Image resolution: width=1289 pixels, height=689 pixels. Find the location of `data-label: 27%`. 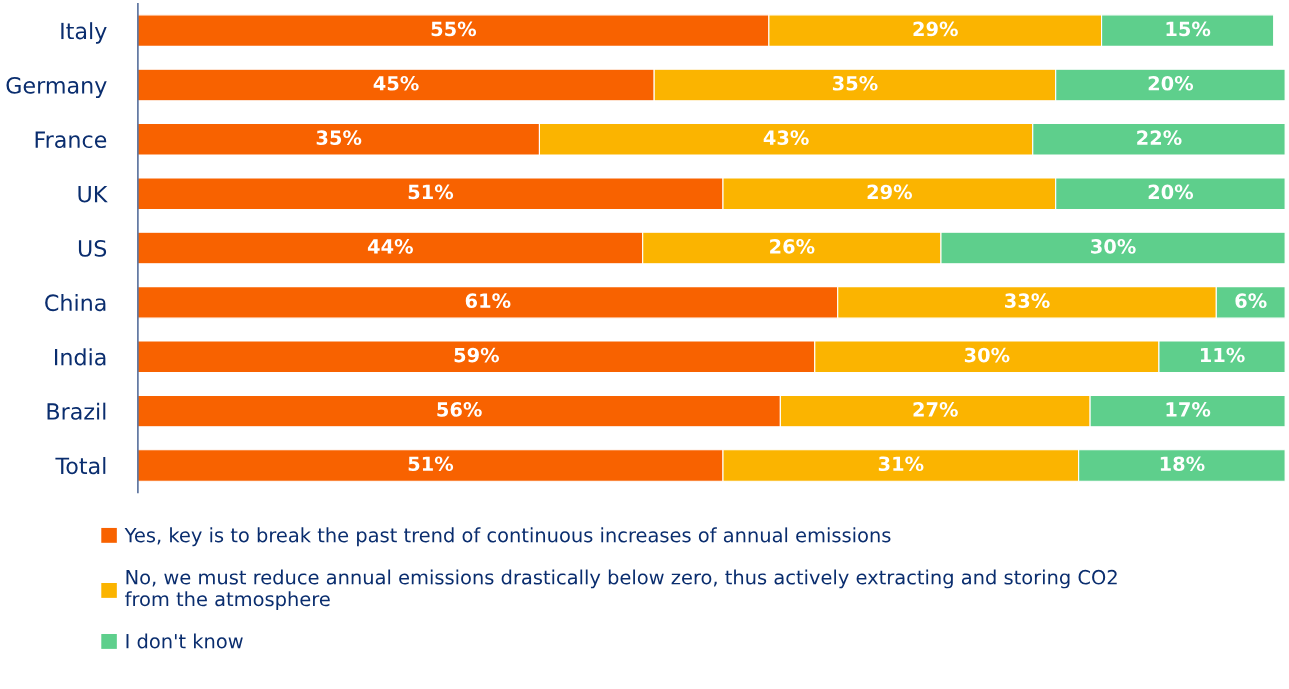

data-label: 27% is located at coordinates (935, 409).